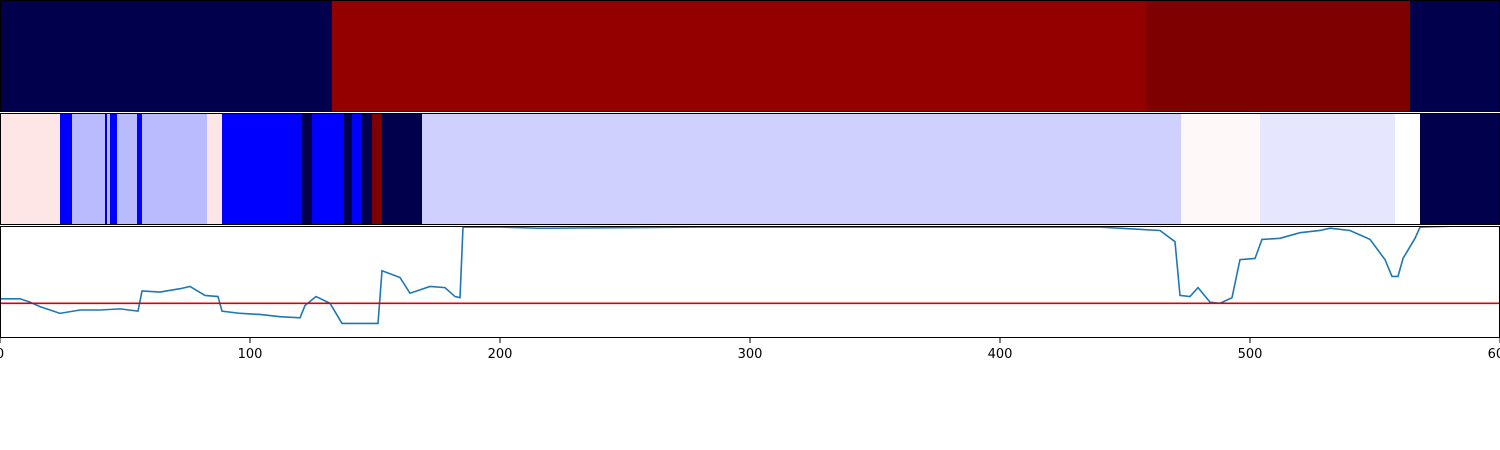 The width and height of the screenshot is (1500, 450). Describe the element at coordinates (1250, 354) in the screenshot. I see `x-tick-label: 500` at that location.